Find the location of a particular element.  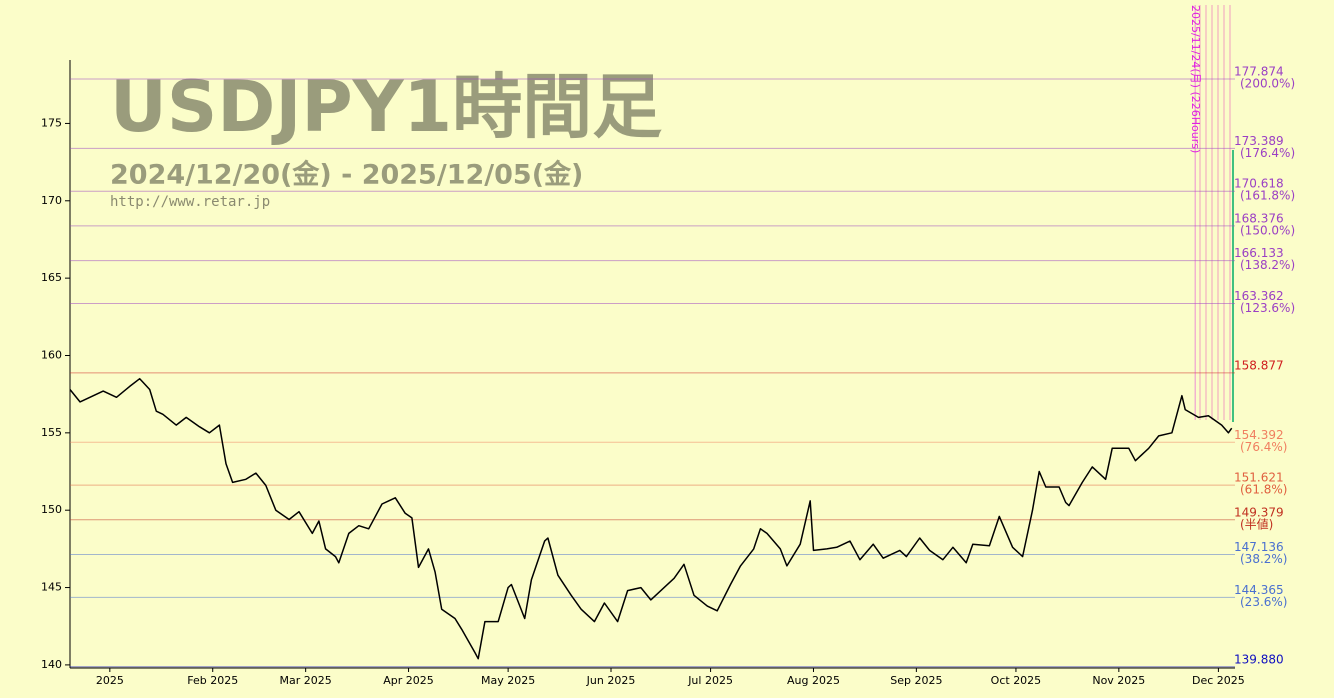

level-note: (161.8%) is located at coordinates (1267, 196).